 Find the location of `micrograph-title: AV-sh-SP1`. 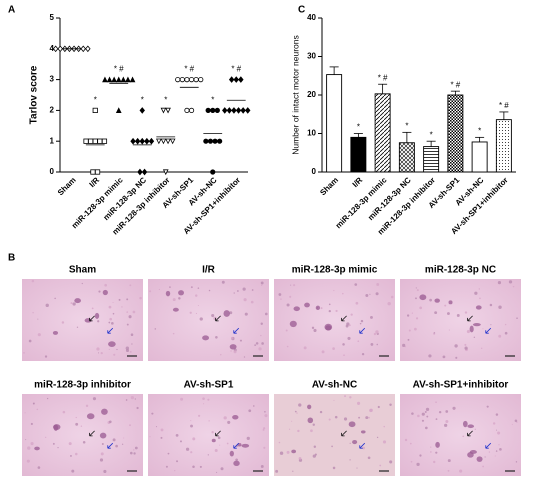

micrograph-title: AV-sh-SP1 is located at coordinates (209, 385).